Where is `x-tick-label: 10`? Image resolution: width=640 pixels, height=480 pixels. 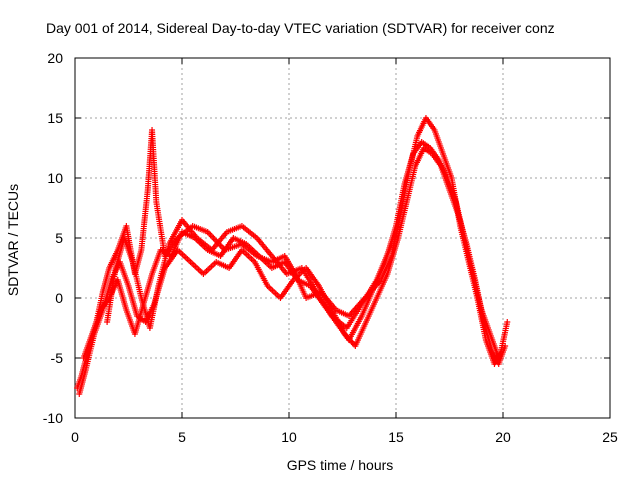 x-tick-label: 10 is located at coordinates (289, 437).